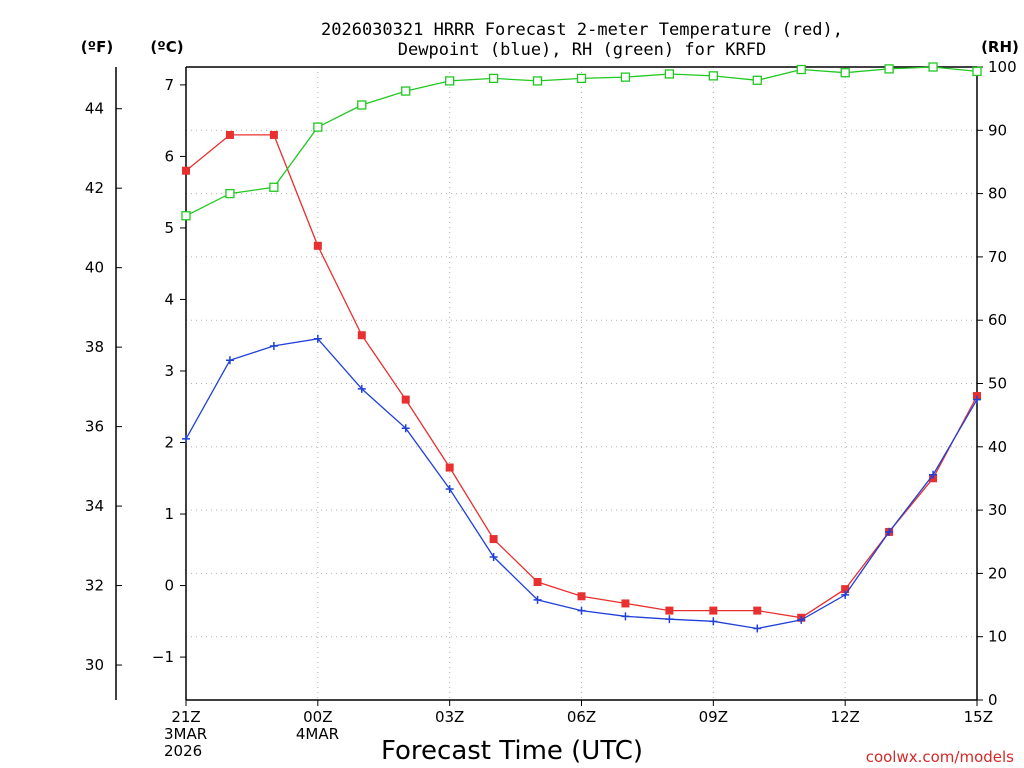 This screenshot has width=1024, height=768. Describe the element at coordinates (997, 130) in the screenshot. I see `rh-tick-label: 90` at that location.